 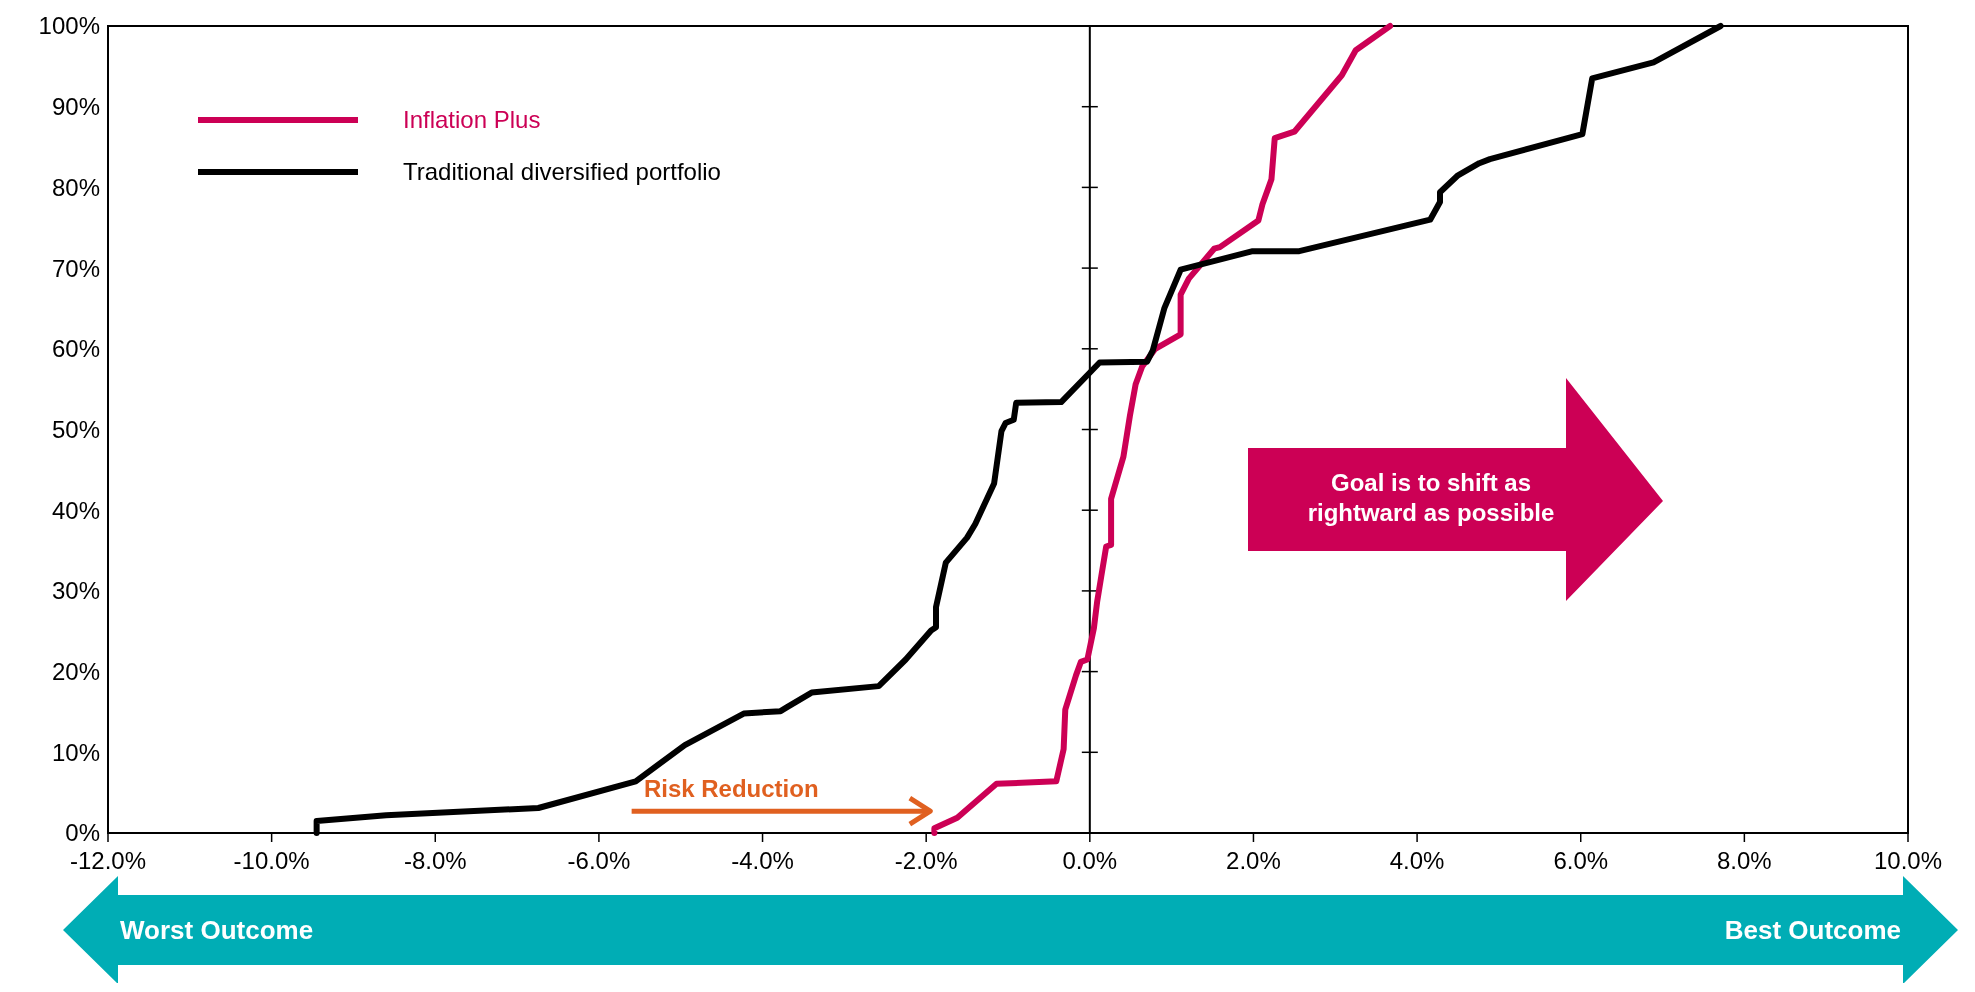 What do you see at coordinates (1431, 497) in the screenshot?
I see `annotation: Goal is to shift as rightward as possible` at bounding box center [1431, 497].